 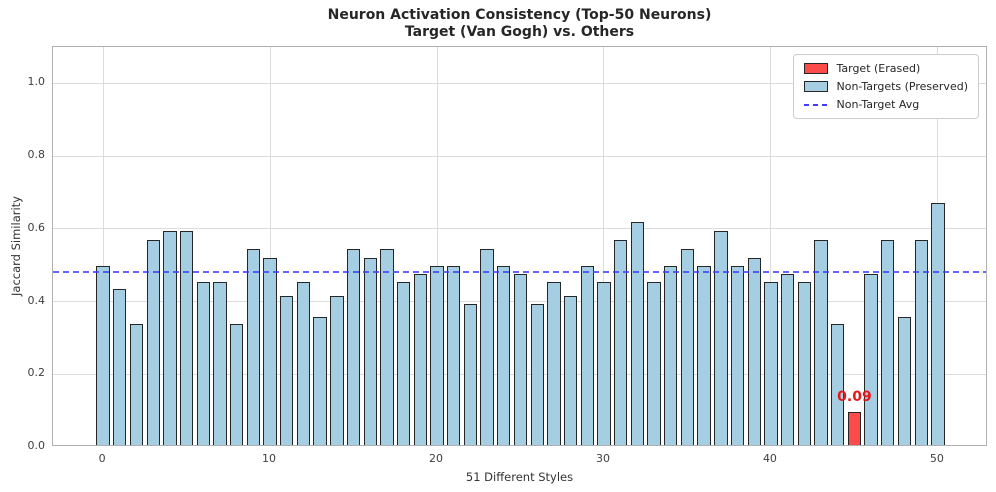 What do you see at coordinates (816, 68) in the screenshot?
I see `legend-swatch-target` at bounding box center [816, 68].